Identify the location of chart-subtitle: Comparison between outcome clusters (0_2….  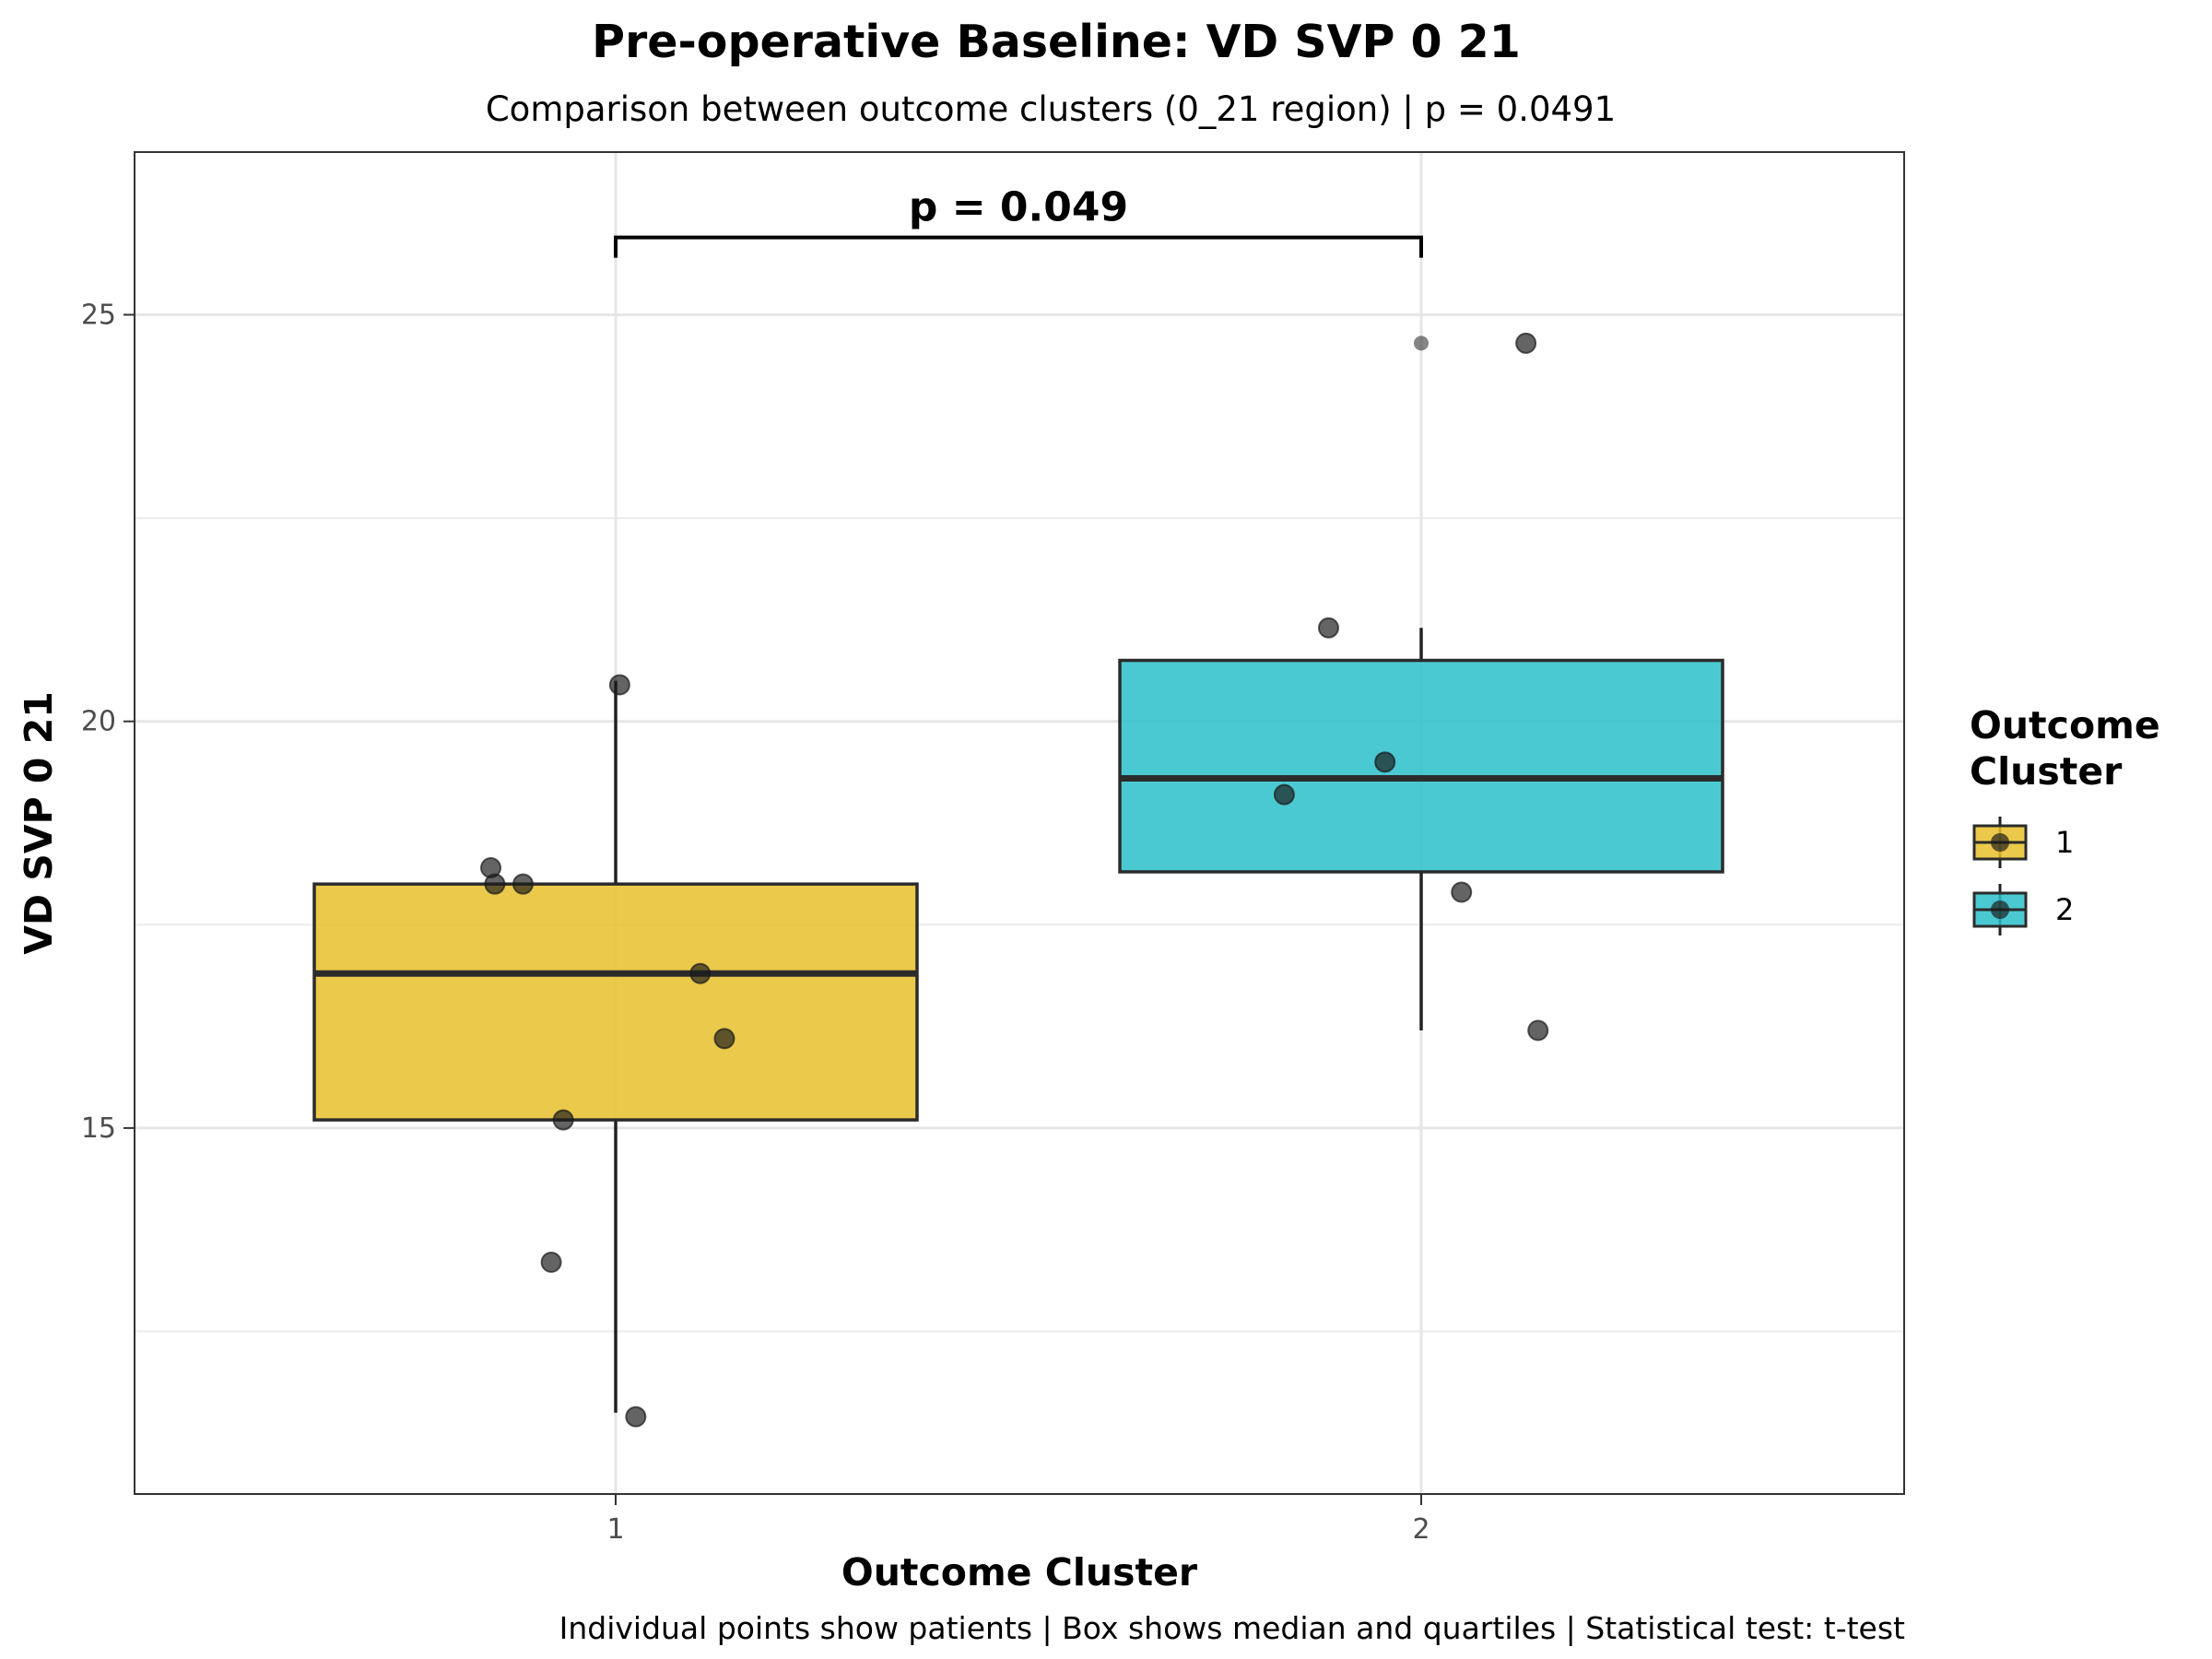
(1051, 109).